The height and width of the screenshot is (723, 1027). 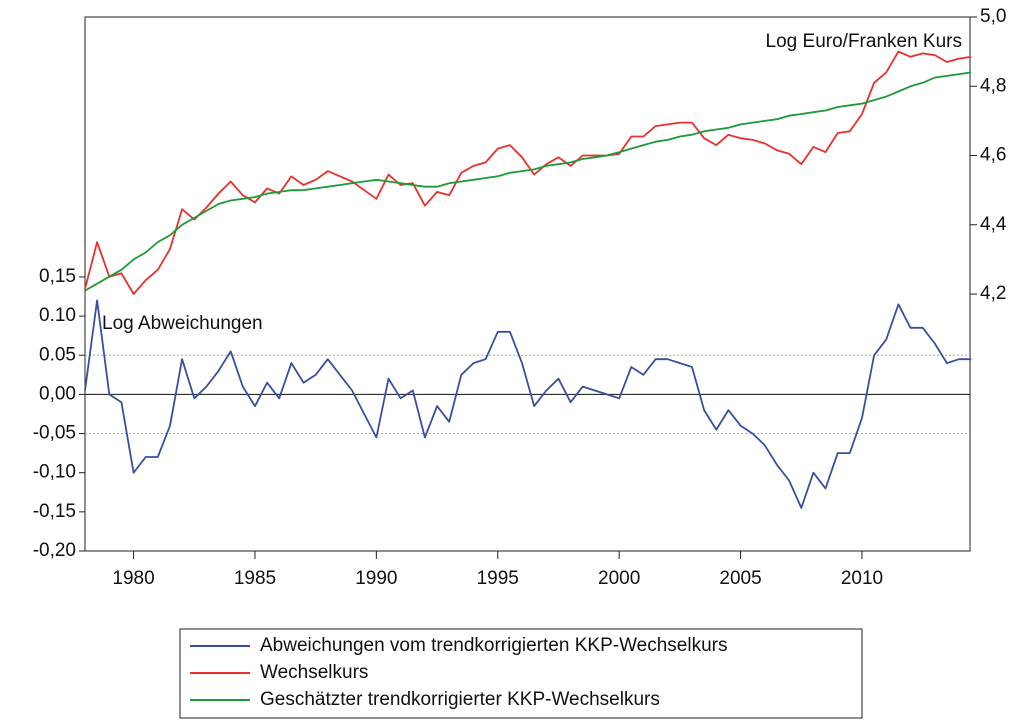 What do you see at coordinates (376, 578) in the screenshot?
I see `x-tick-label: 1990` at bounding box center [376, 578].